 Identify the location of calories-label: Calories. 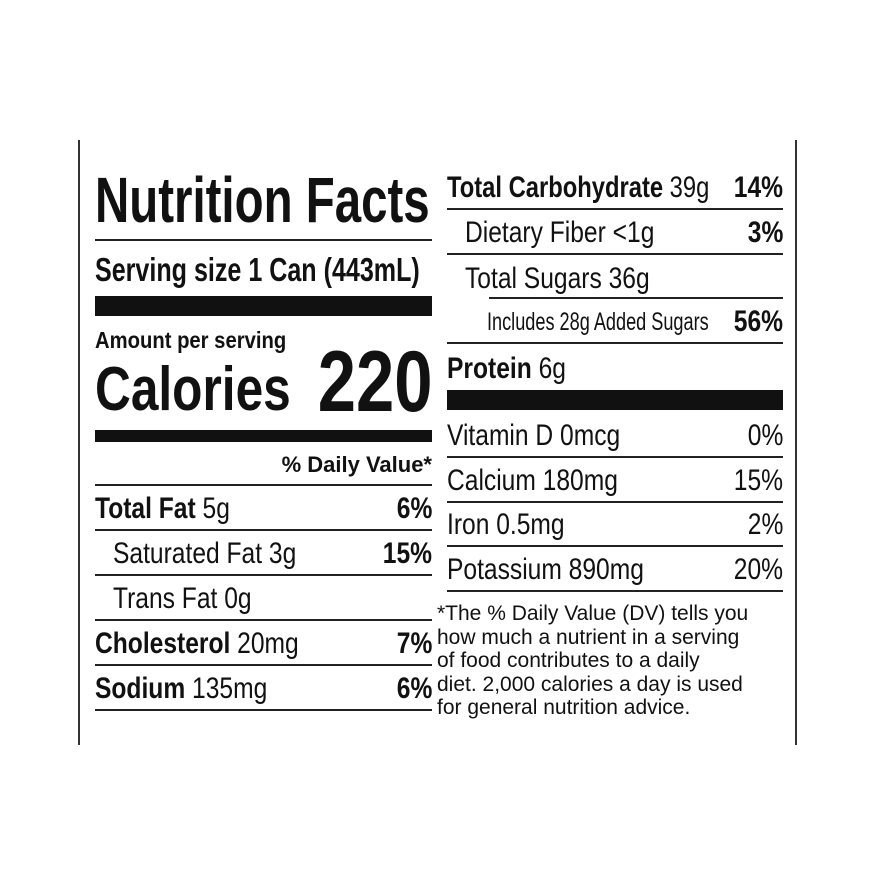
(193, 389).